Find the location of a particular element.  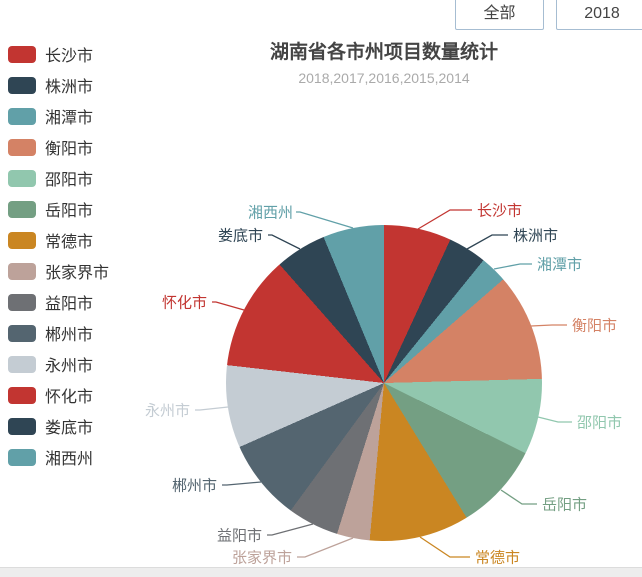

legend-label: 娄底市 is located at coordinates (69, 428).